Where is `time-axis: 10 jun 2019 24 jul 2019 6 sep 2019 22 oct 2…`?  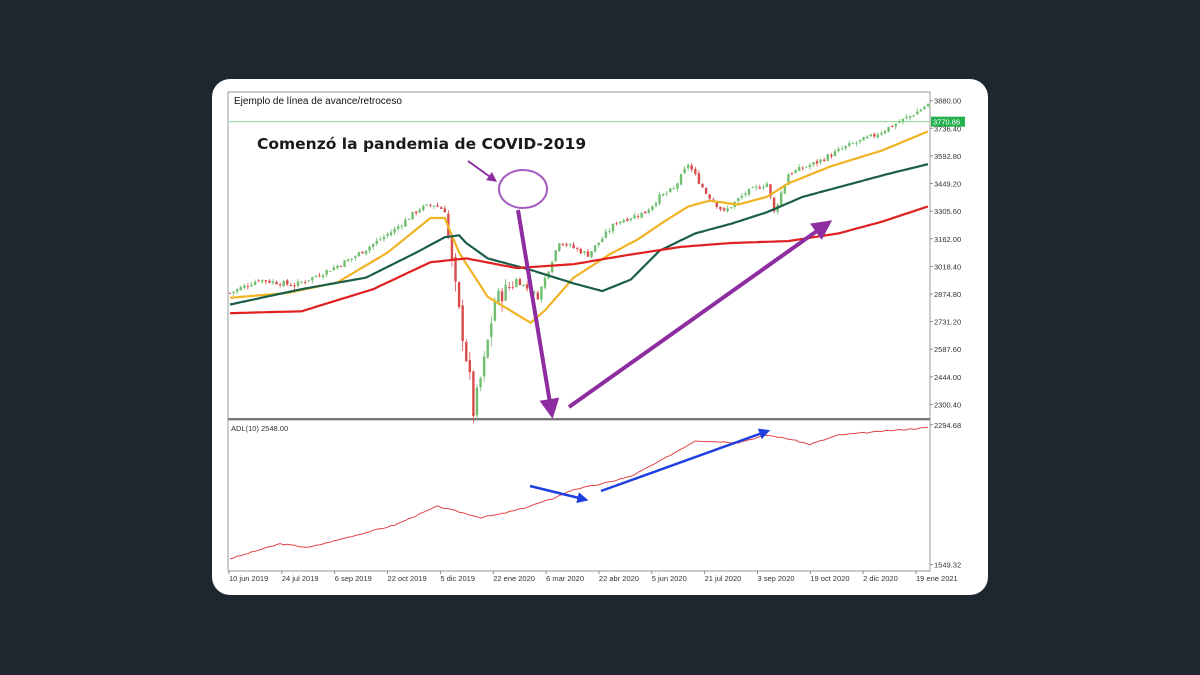 time-axis: 10 jun 2019 24 jul 2019 6 sep 2019 22 oct 2… is located at coordinates (593, 577).